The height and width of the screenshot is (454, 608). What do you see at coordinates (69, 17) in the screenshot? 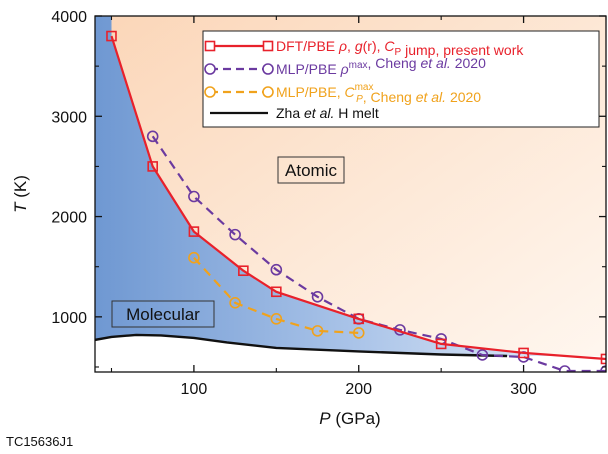
I see `y-tick-label: 4000` at bounding box center [69, 17].